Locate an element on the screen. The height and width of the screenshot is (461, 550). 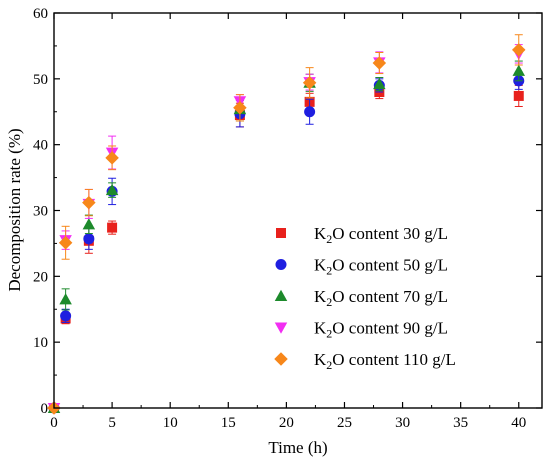
y-tick-label: 20 is located at coordinates (40, 277).